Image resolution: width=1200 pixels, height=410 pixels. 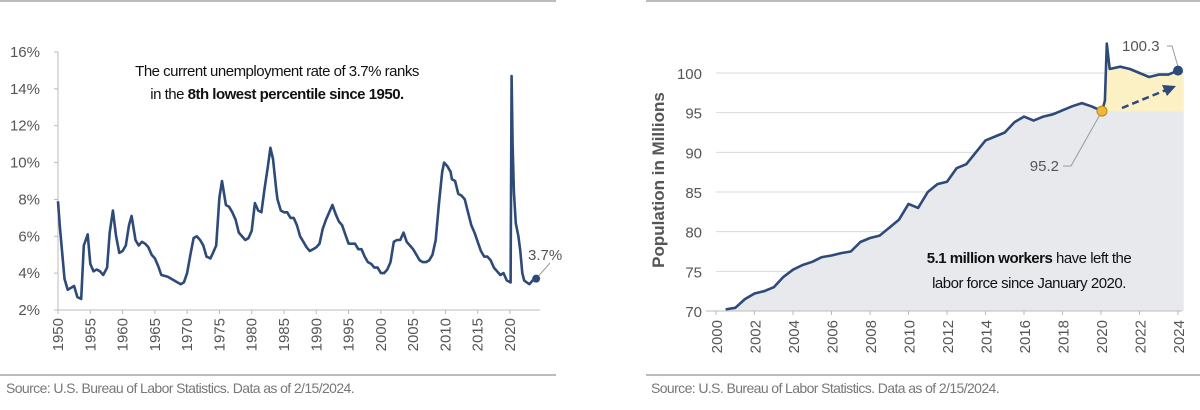 I want to click on y-tick-label: 8%, so click(x=29, y=199).